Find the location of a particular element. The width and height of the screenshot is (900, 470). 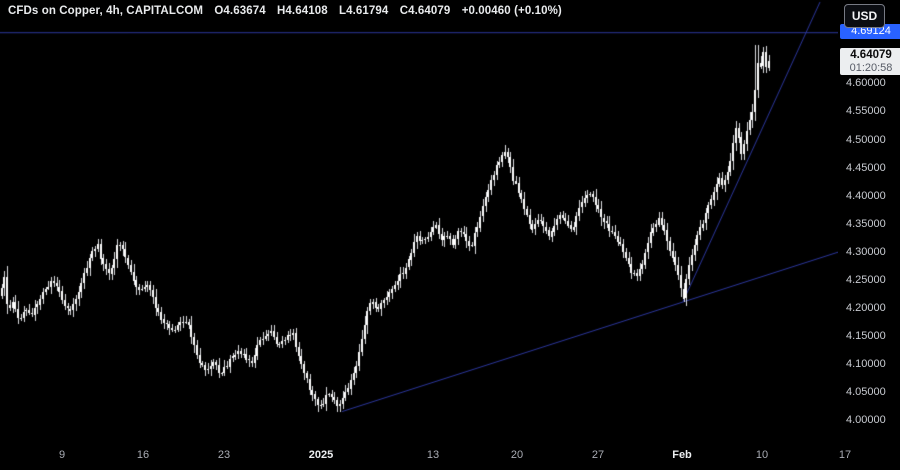

currency-button: USD is located at coordinates (864, 16).